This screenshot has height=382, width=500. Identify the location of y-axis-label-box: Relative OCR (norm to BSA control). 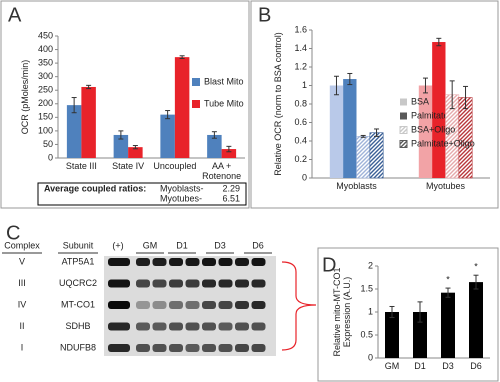
(278, 104).